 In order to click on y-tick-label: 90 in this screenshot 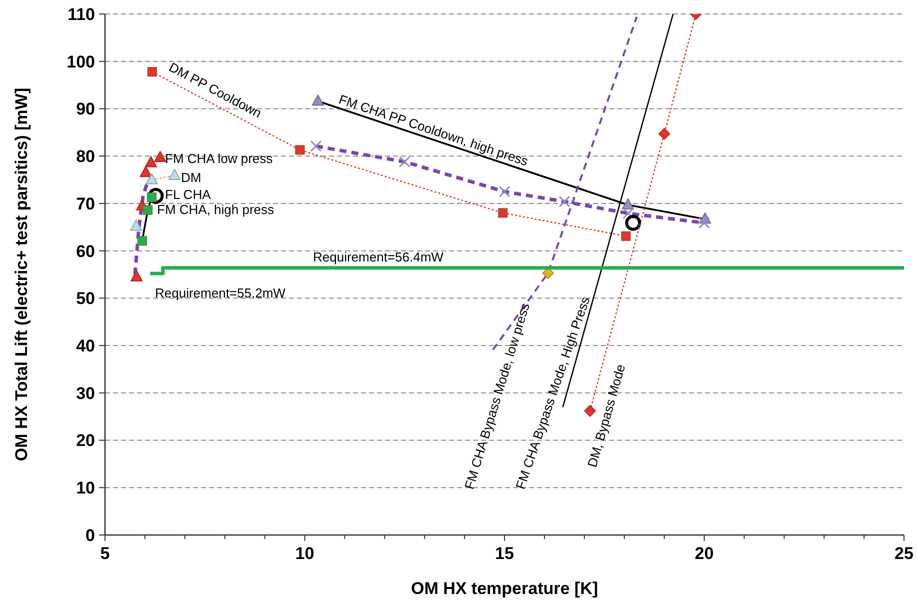, I will do `click(85, 109)`.